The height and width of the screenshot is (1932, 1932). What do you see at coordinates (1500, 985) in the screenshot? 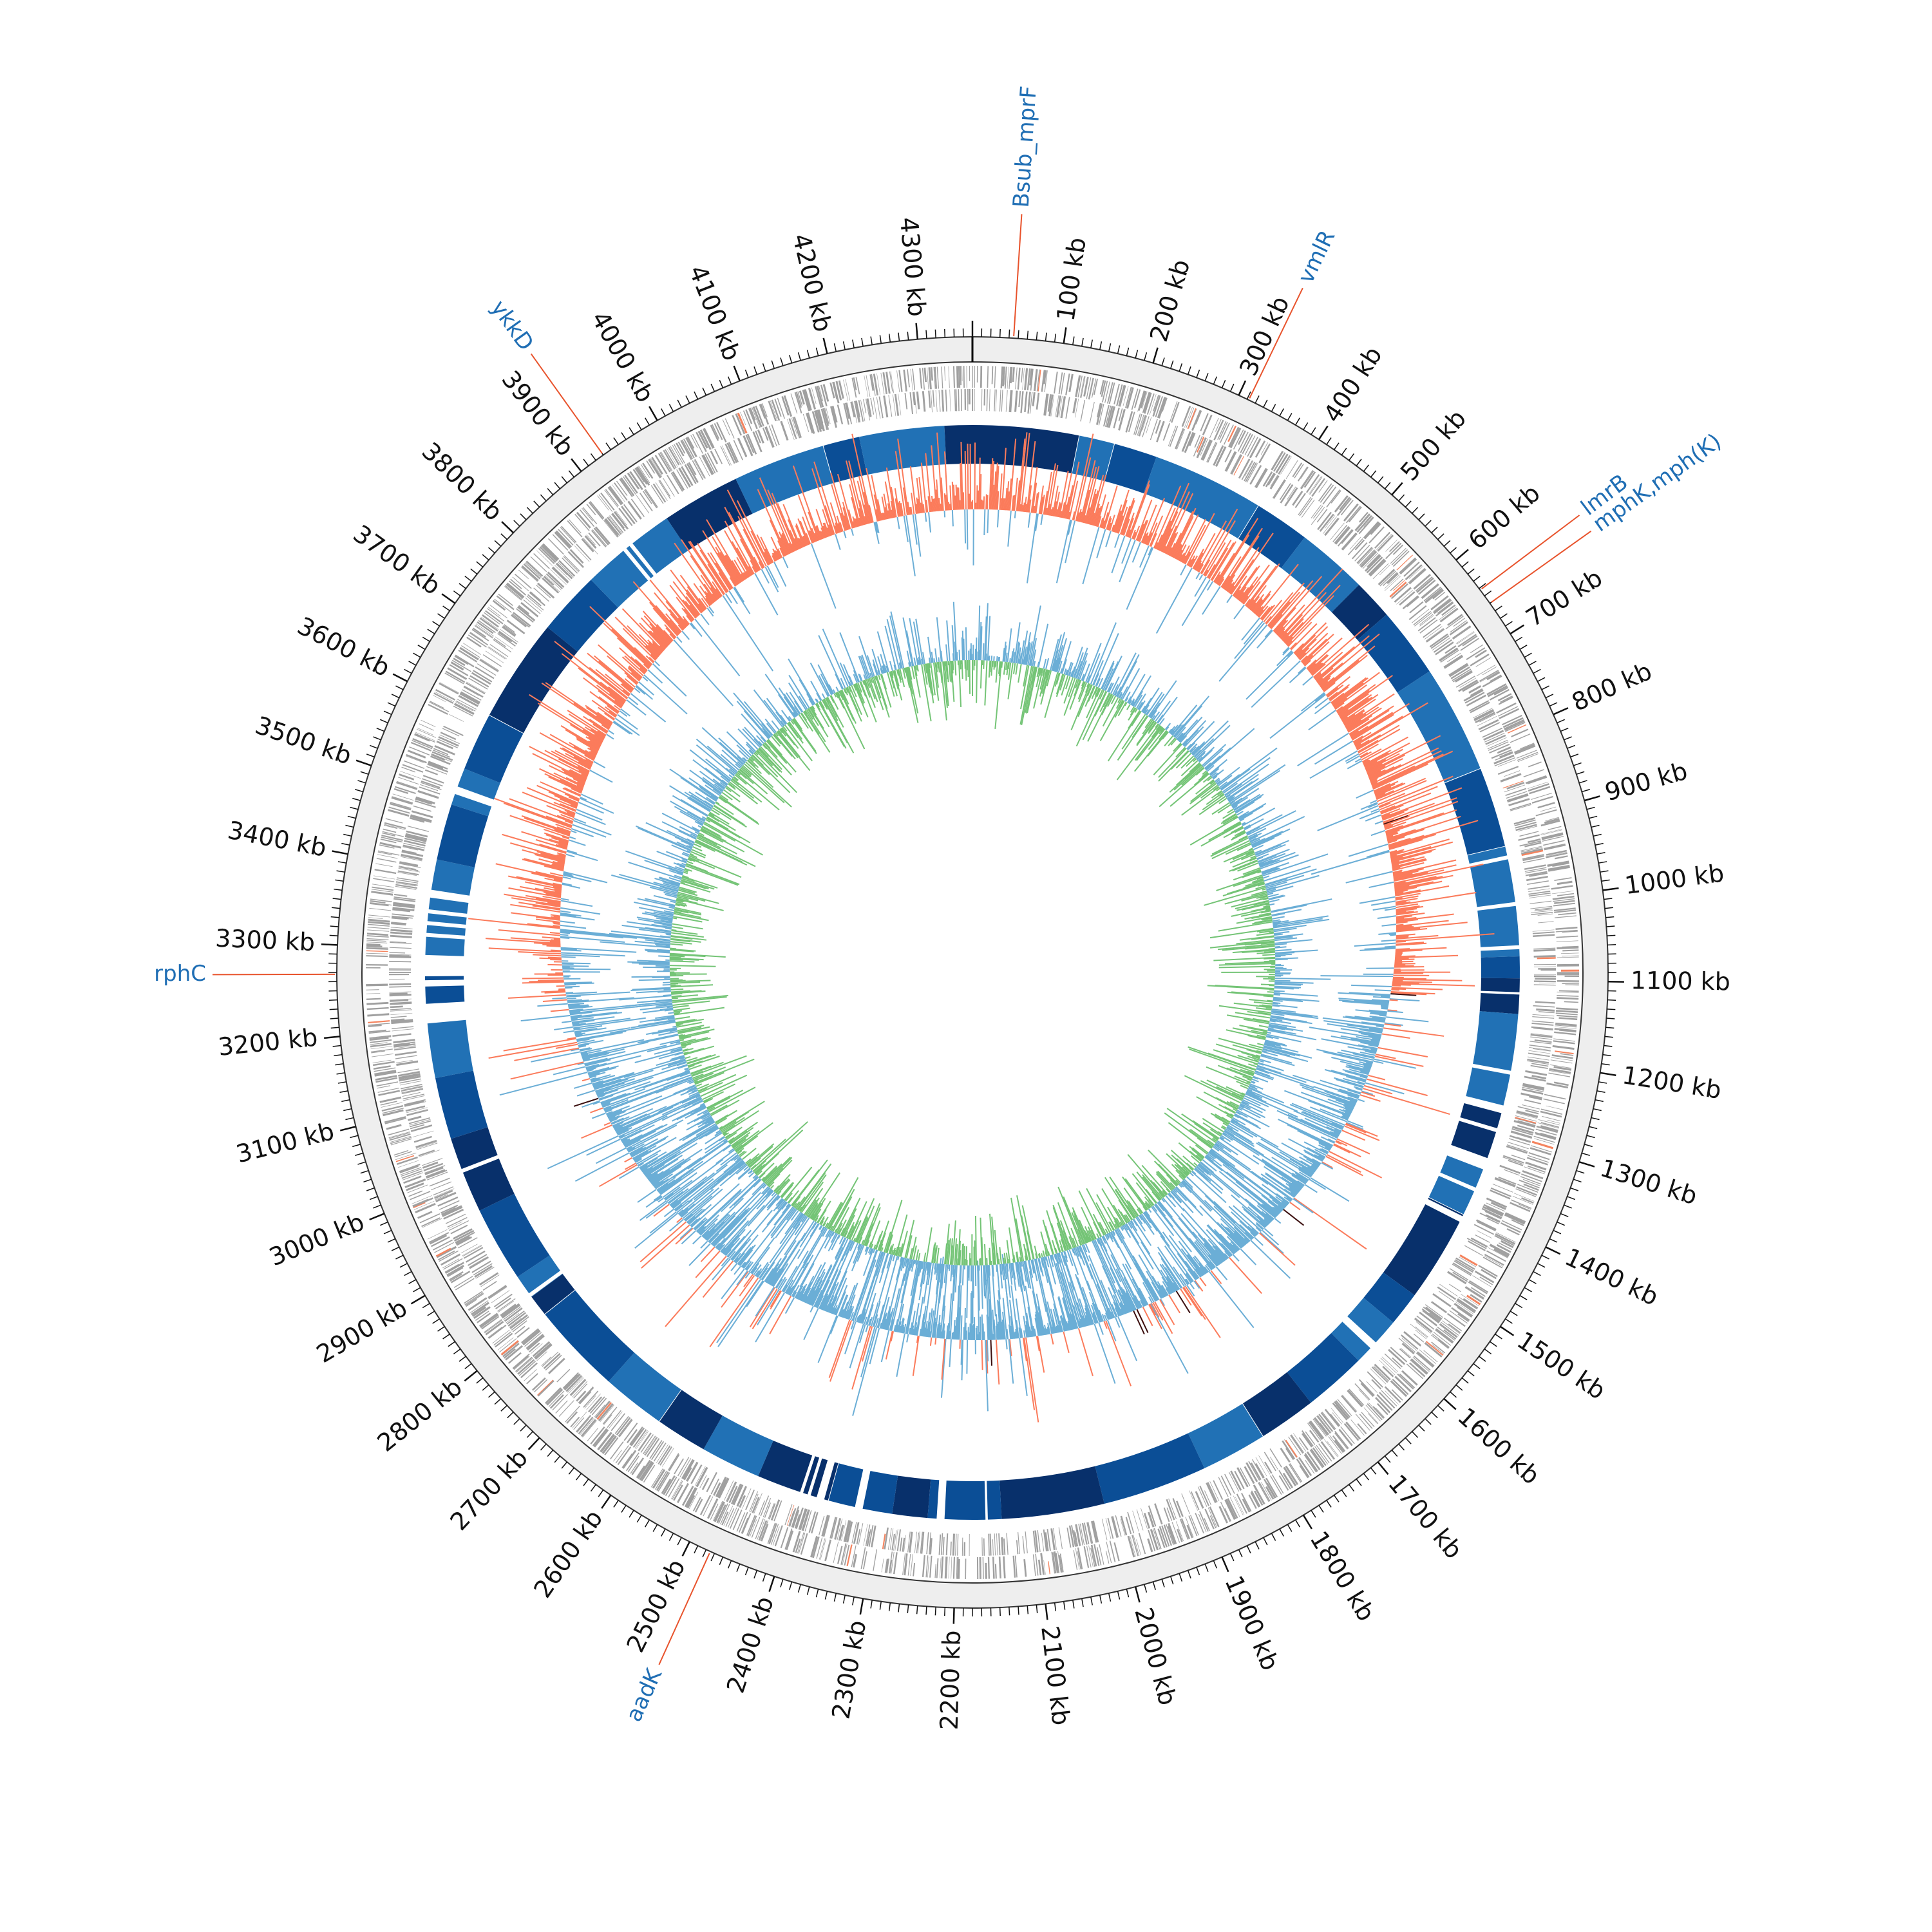
I see `similarity-block` at bounding box center [1500, 985].